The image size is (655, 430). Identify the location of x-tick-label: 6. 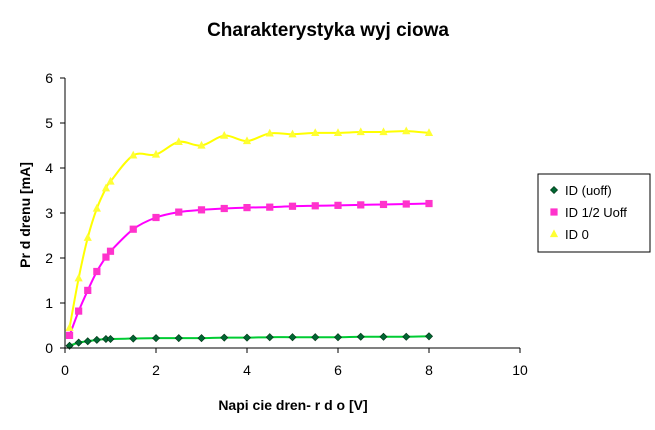
(338, 370).